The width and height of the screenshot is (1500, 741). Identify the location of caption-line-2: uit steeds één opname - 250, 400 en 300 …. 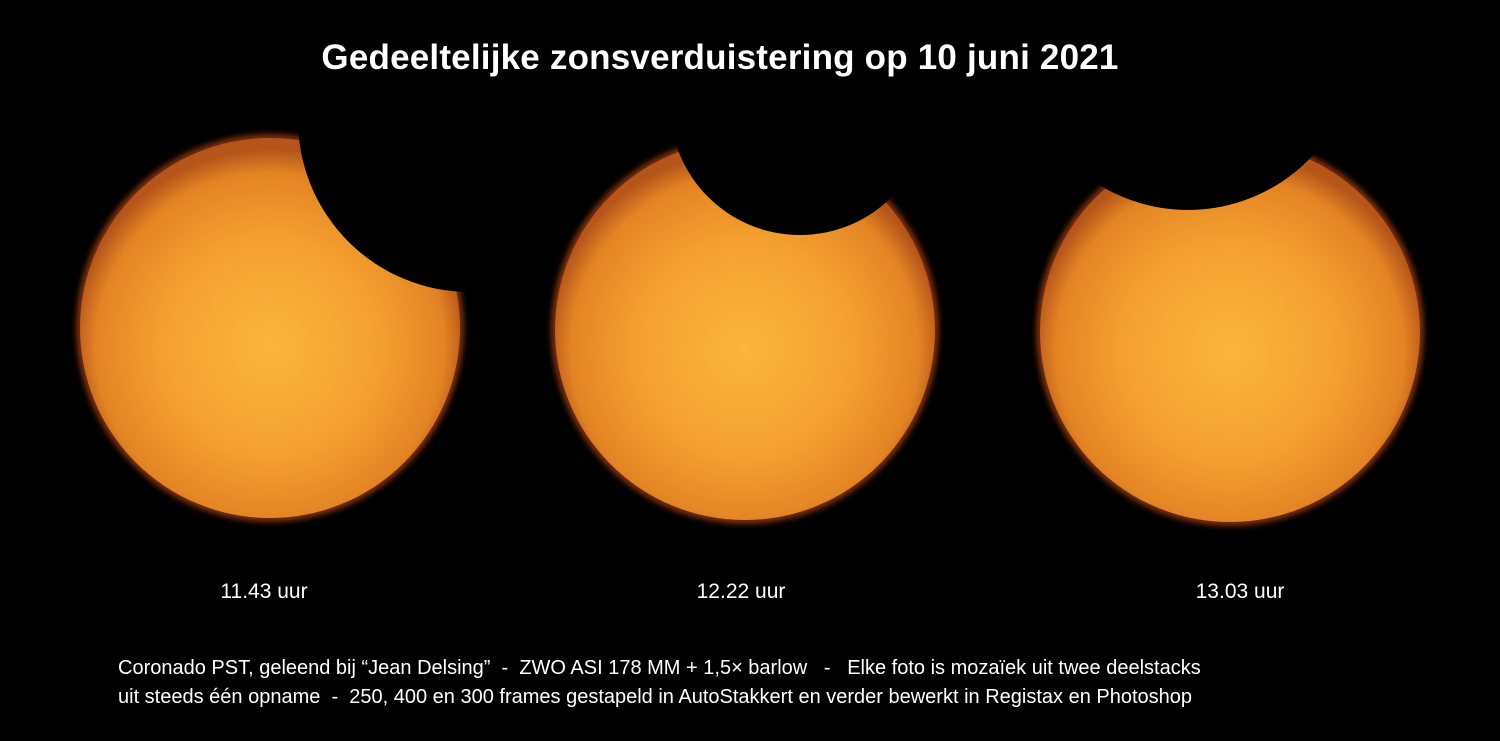
(655, 697).